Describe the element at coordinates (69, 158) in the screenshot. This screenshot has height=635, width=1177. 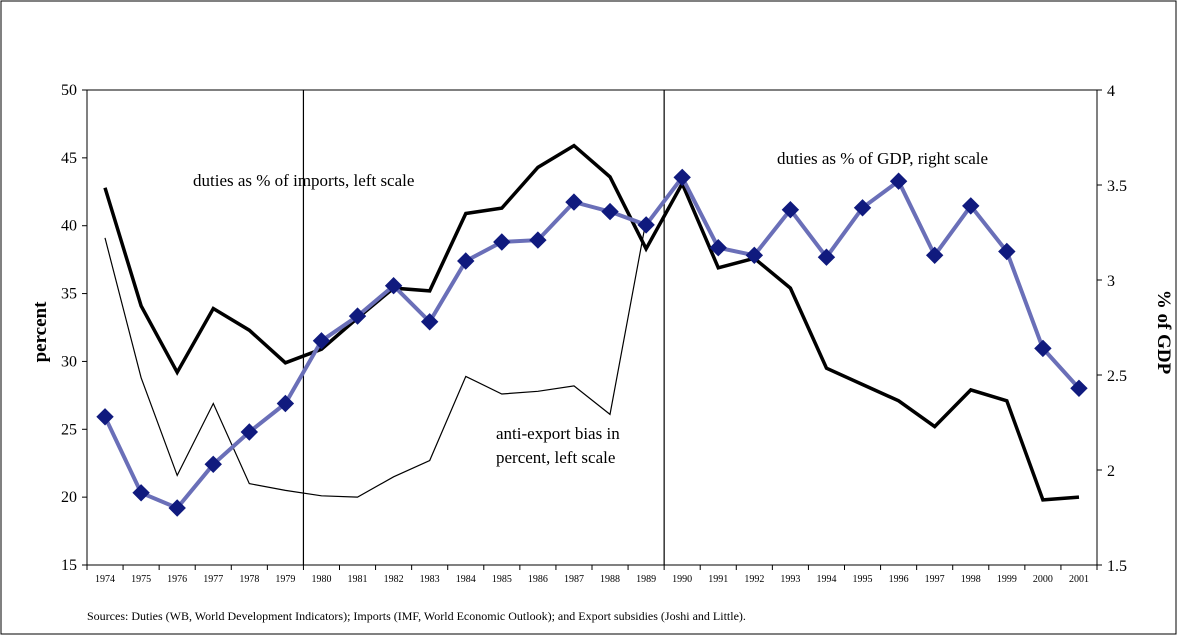
I see `left-tick-label: 45` at that location.